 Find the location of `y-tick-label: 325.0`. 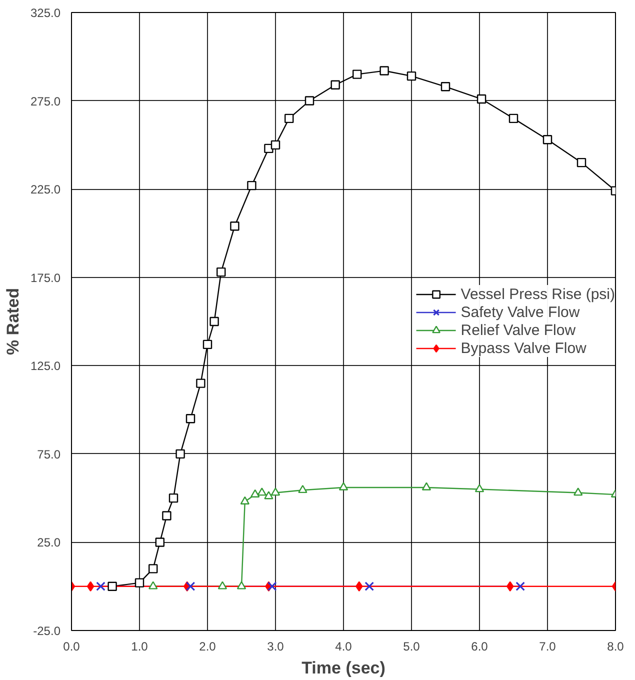

y-tick-label: 325.0 is located at coordinates (45, 13).